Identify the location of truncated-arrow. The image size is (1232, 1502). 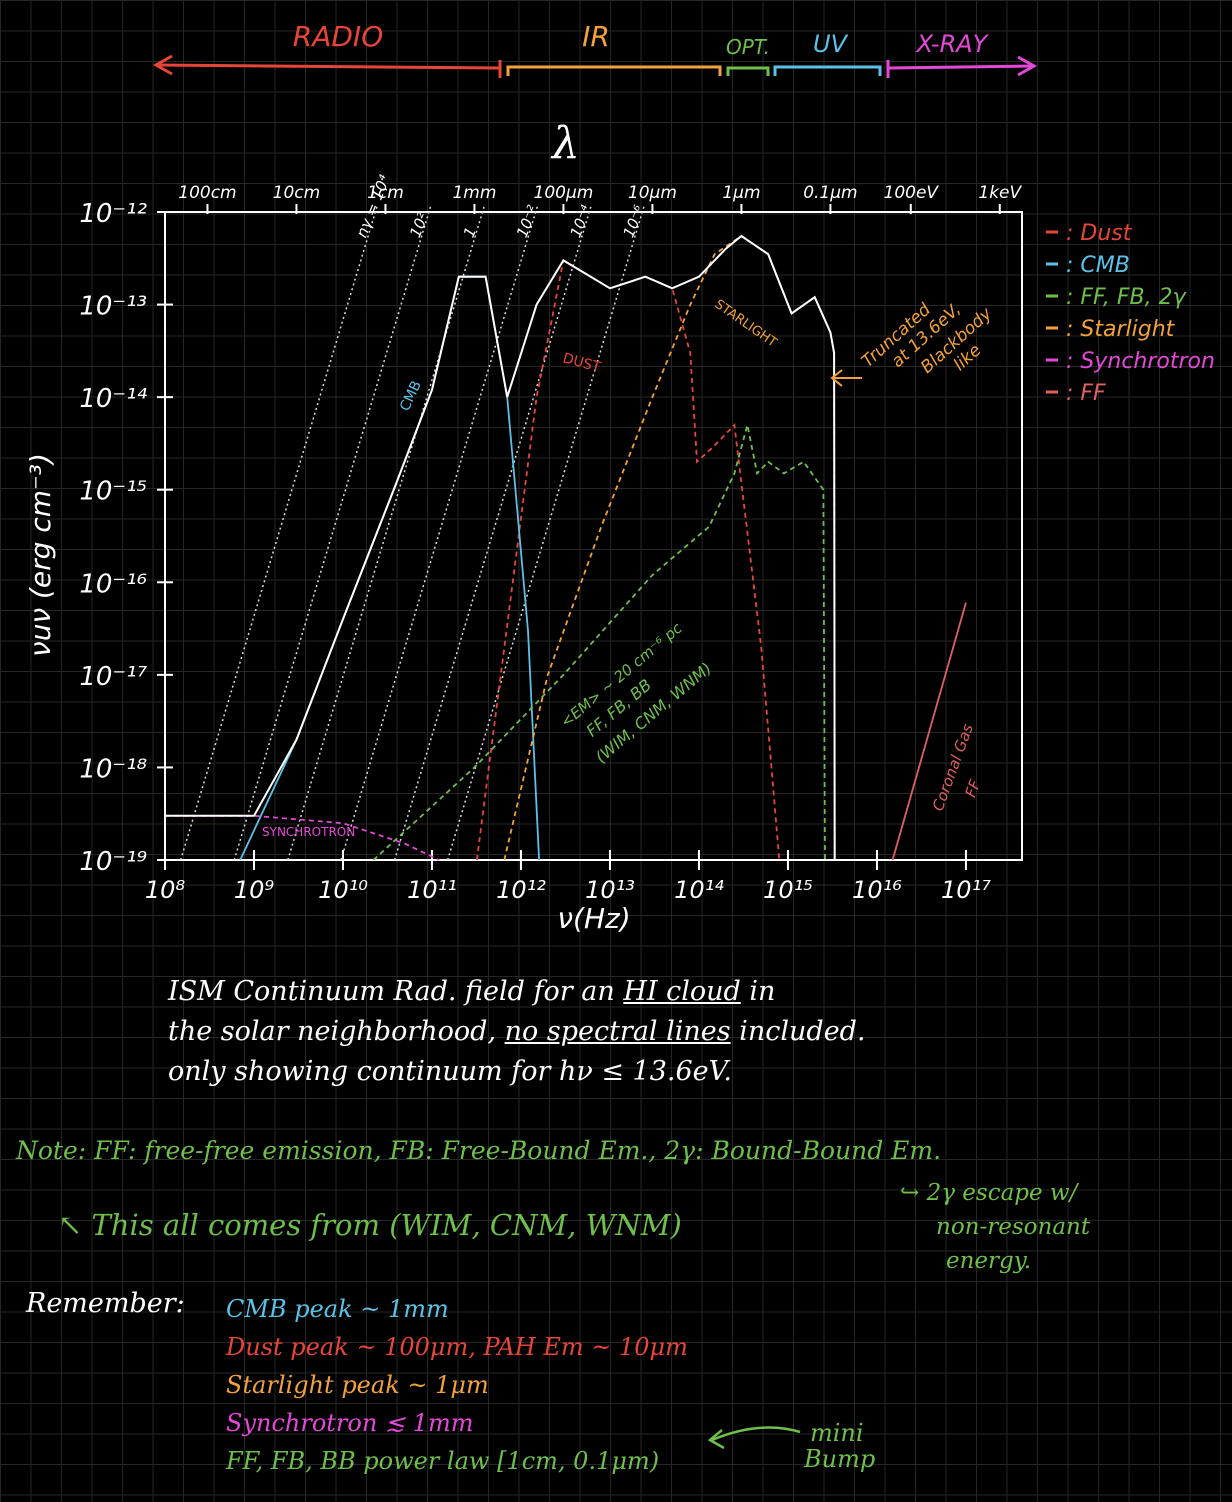
(846, 378).